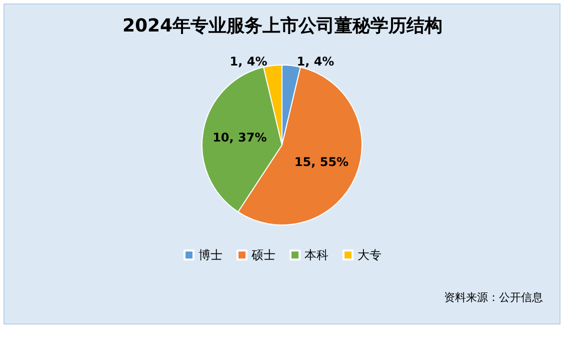 This screenshot has width=565, height=344. Describe the element at coordinates (263, 255) in the screenshot. I see `legend-label: 硕士` at that location.